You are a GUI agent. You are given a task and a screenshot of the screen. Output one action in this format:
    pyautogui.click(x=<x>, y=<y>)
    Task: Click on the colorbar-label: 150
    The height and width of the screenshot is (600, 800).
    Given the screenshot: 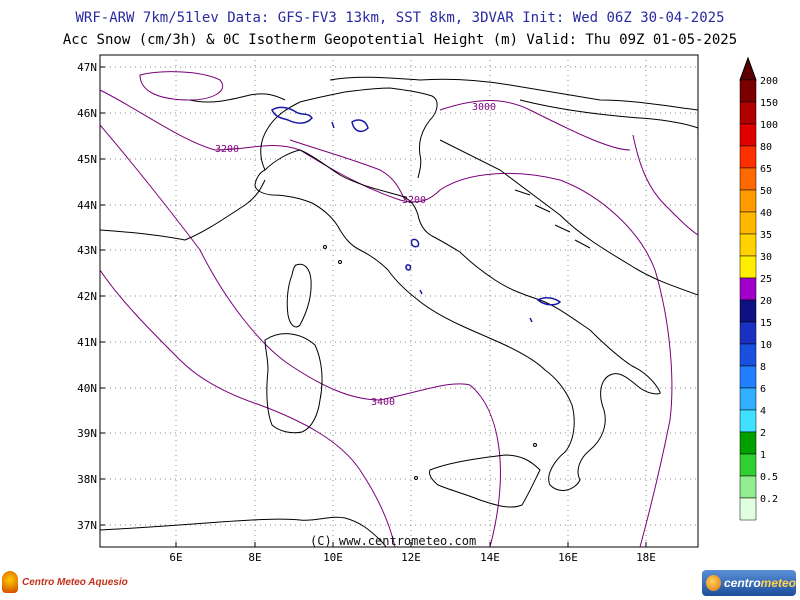 What is the action you would take?
    pyautogui.click(x=769, y=103)
    